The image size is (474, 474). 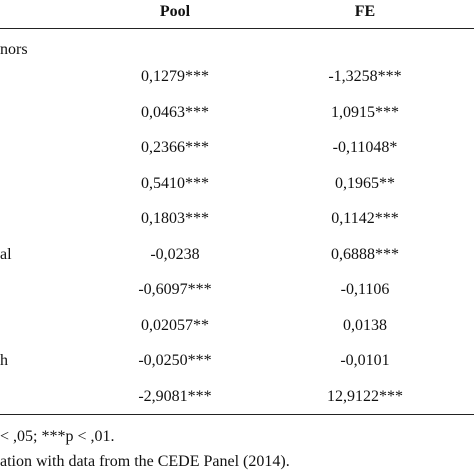 I want to click on header-fe: FE, so click(x=365, y=11).